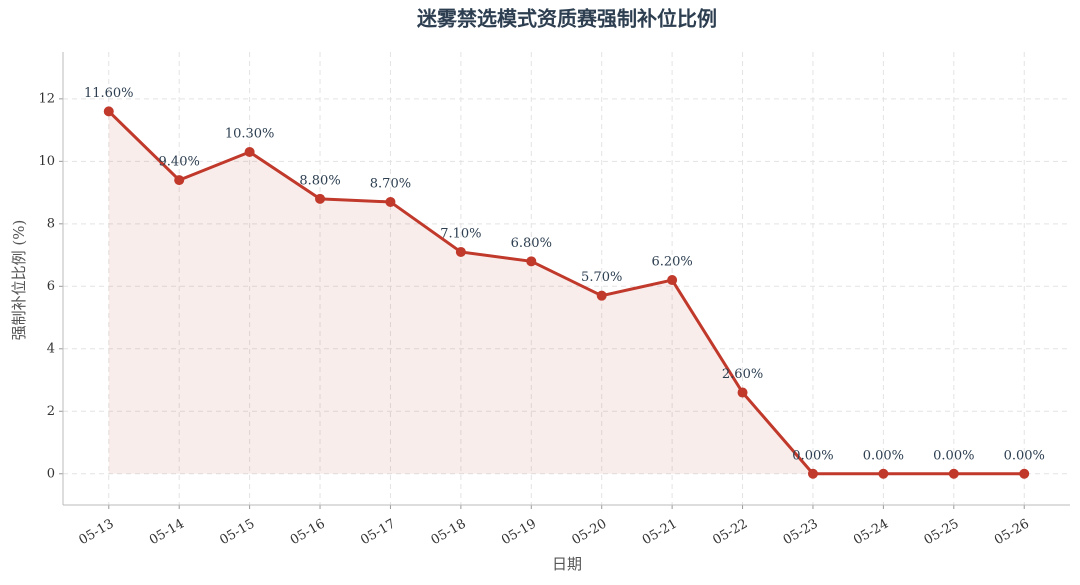 The height and width of the screenshot is (585, 1080). I want to click on x-tick-label: 05-18, so click(449, 533).